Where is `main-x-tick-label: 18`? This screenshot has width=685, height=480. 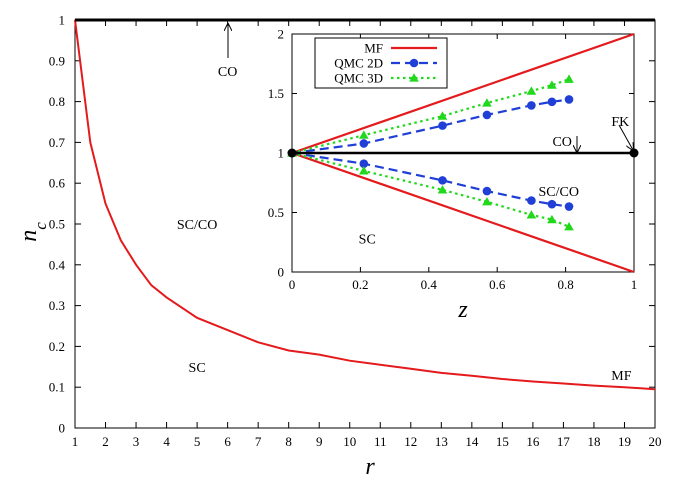 main-x-tick-label: 18 is located at coordinates (593, 441).